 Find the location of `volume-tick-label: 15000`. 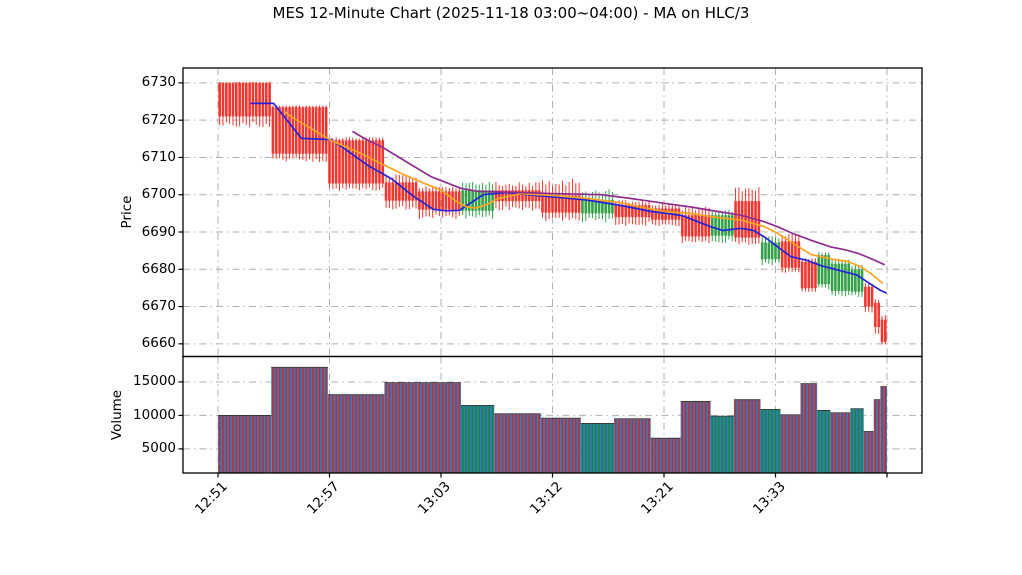

volume-tick-label: 15000 is located at coordinates (154, 381).